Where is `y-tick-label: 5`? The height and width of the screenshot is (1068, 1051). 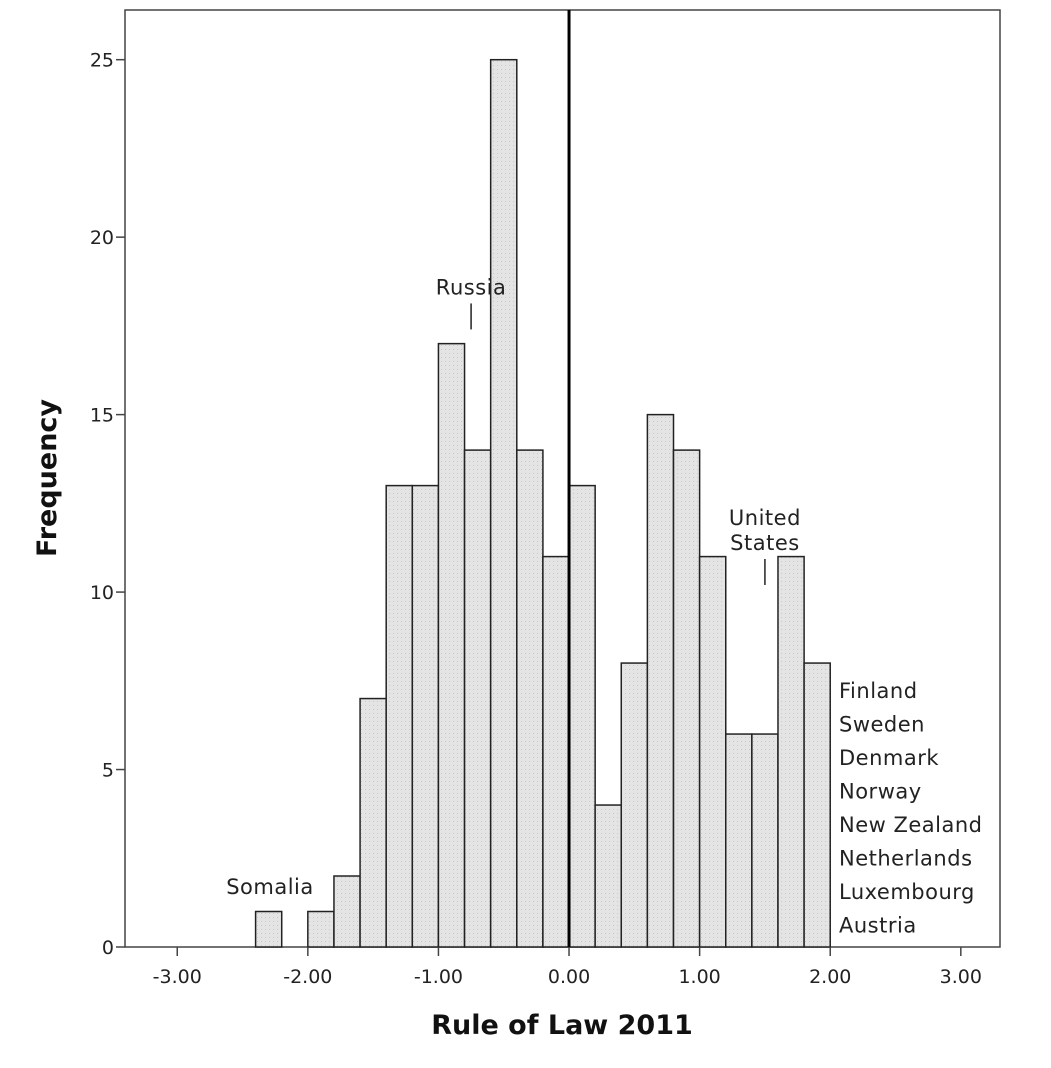 y-tick-label: 5 is located at coordinates (108, 771).